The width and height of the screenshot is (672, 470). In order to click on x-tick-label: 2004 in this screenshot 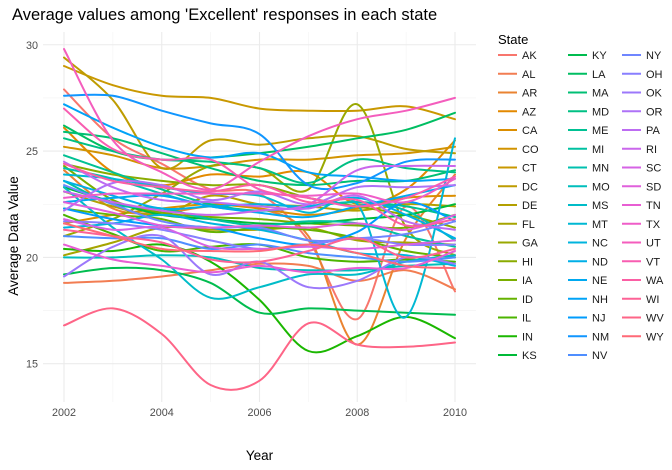, I will do `click(162, 413)`.